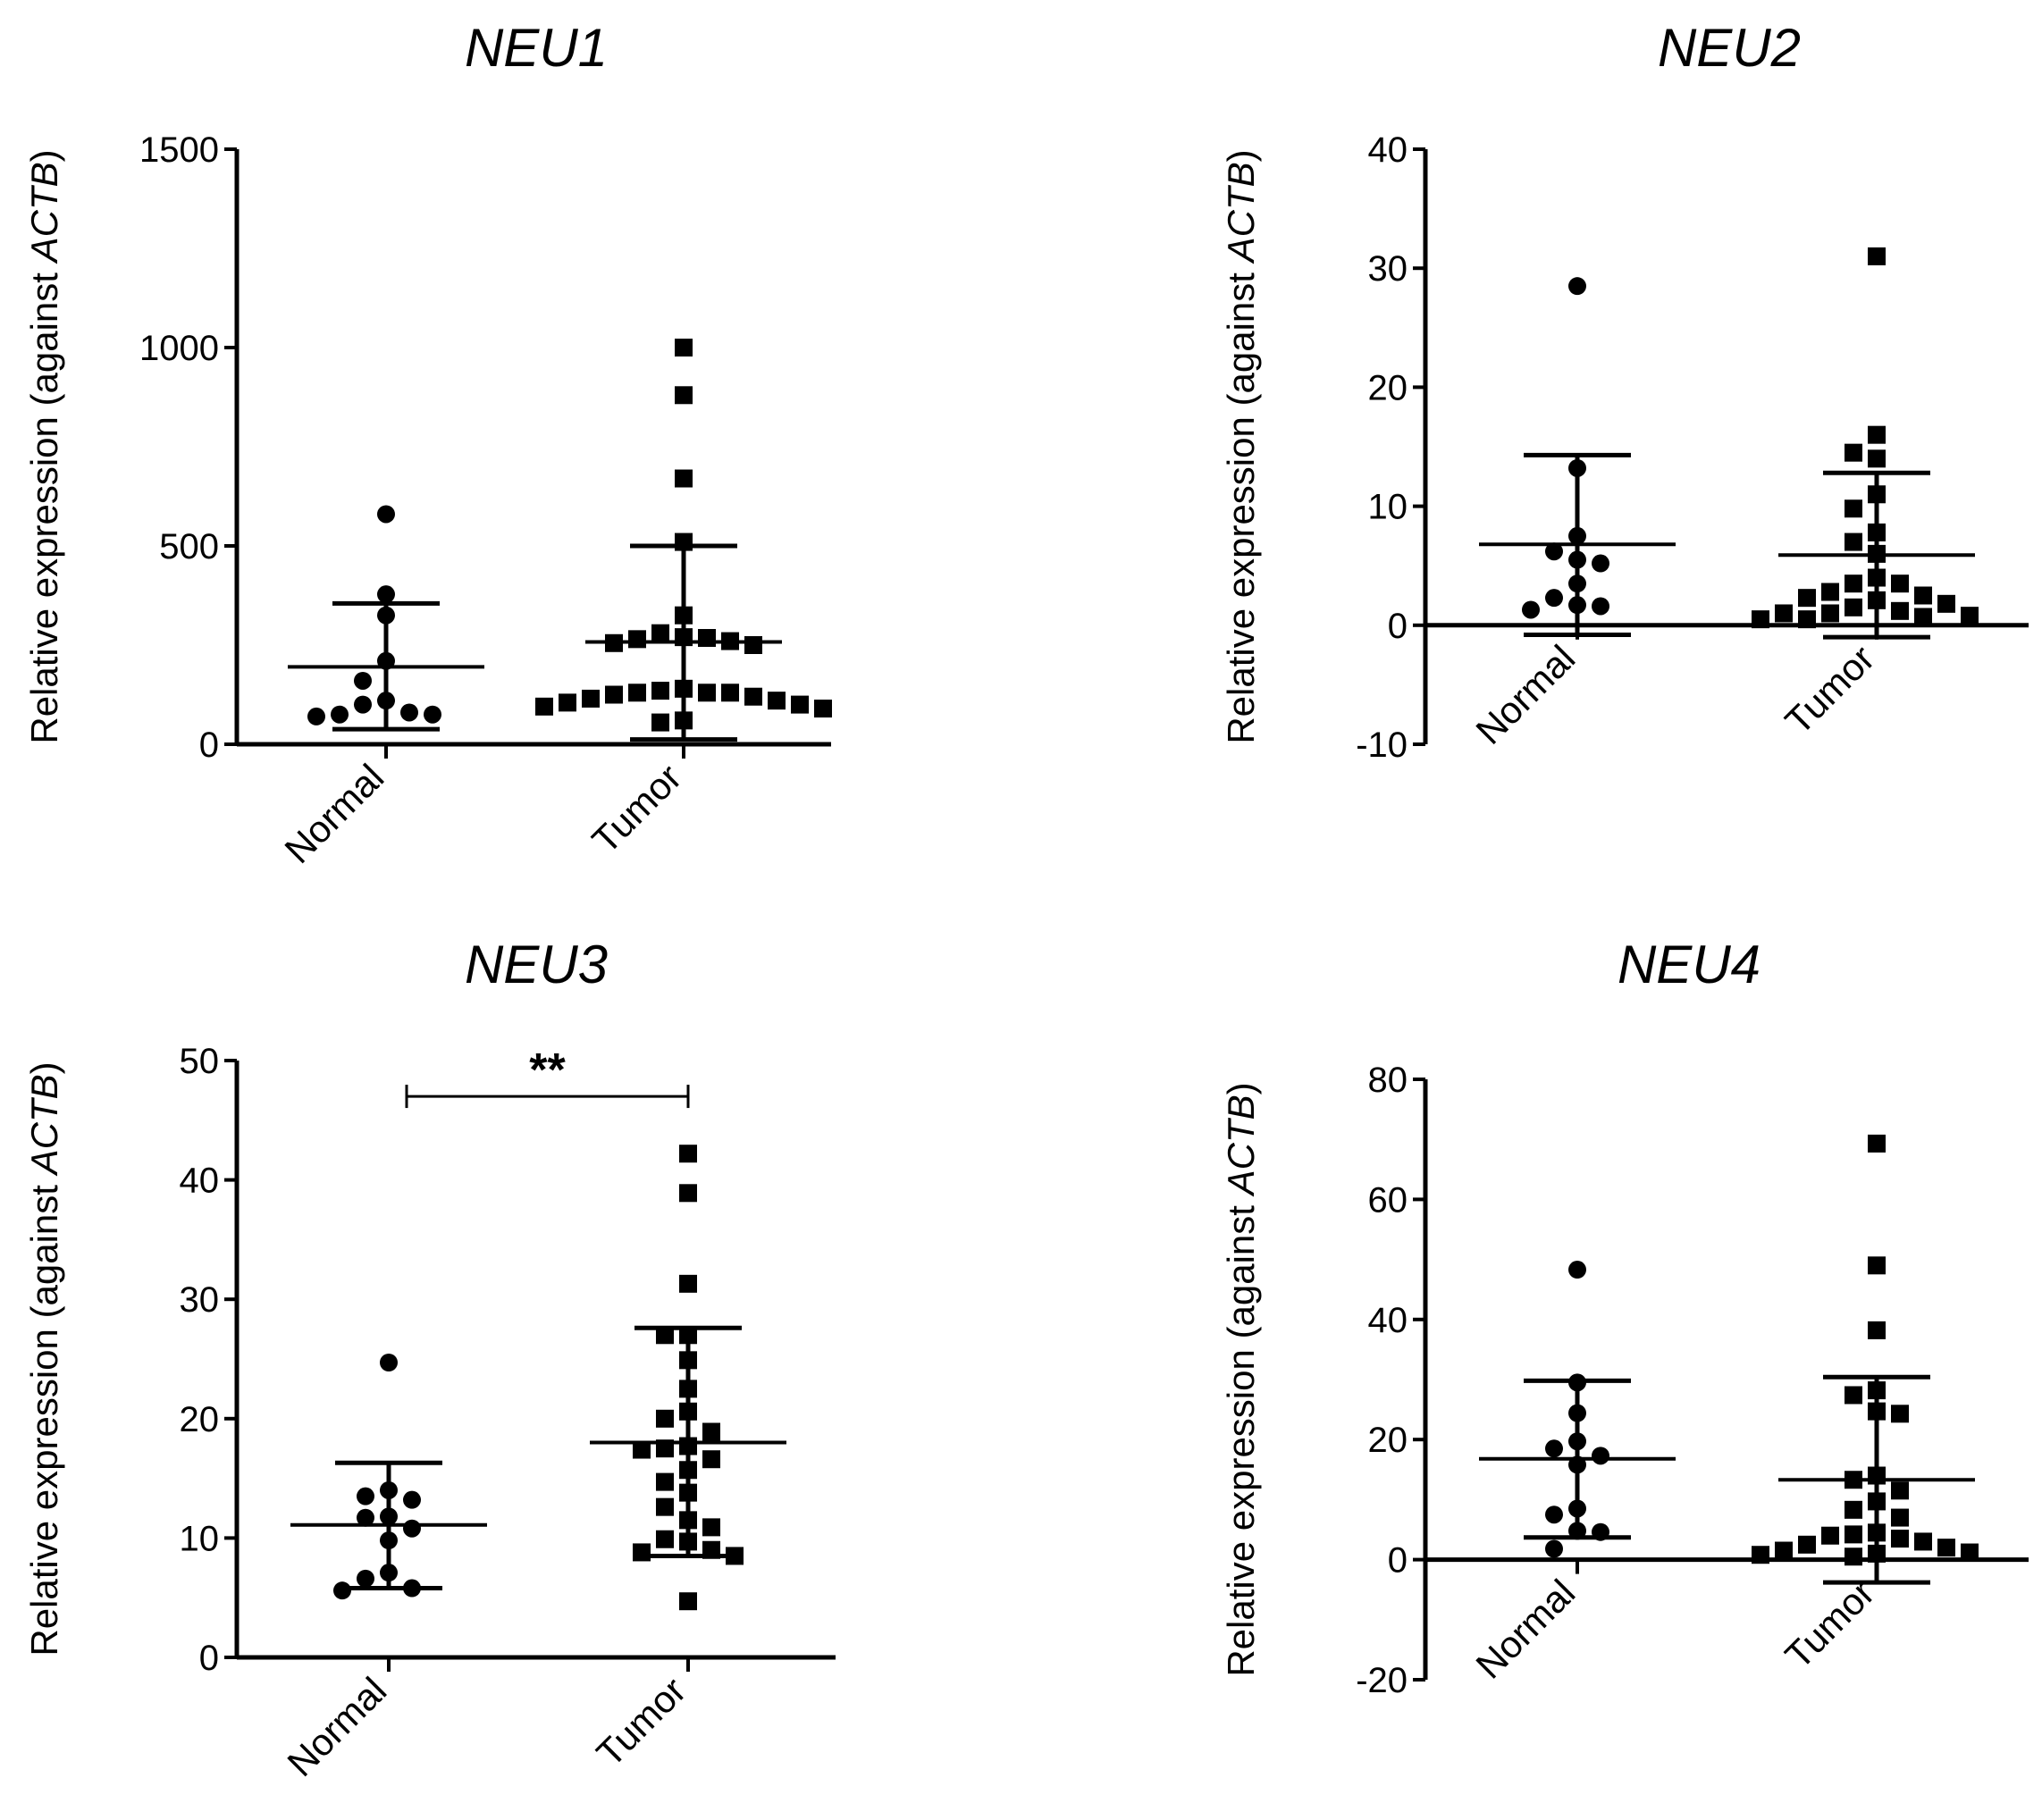  What do you see at coordinates (1241, 446) in the screenshot?
I see `y-axis-label: Relative expression (against ACTB)` at bounding box center [1241, 446].